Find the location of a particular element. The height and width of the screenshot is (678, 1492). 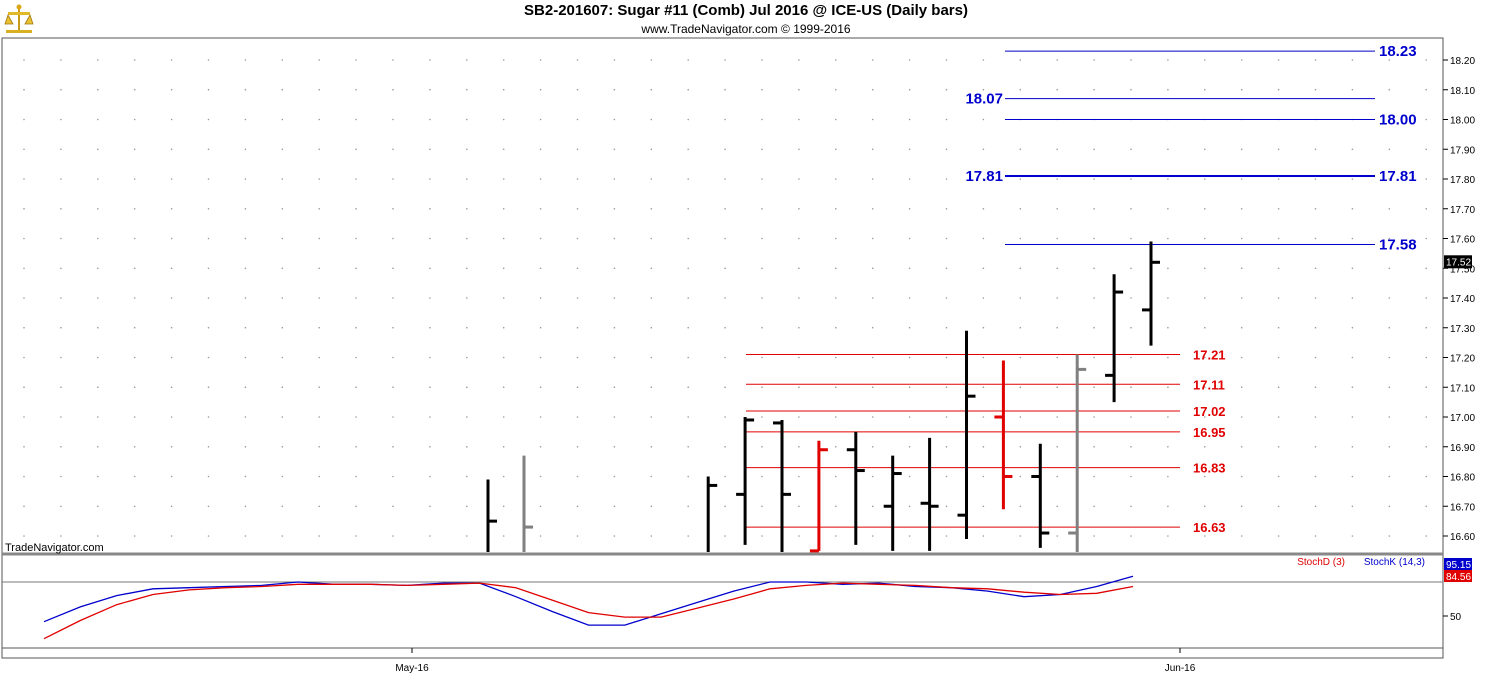

price-level-label: 17.02 is located at coordinates (1209, 411).